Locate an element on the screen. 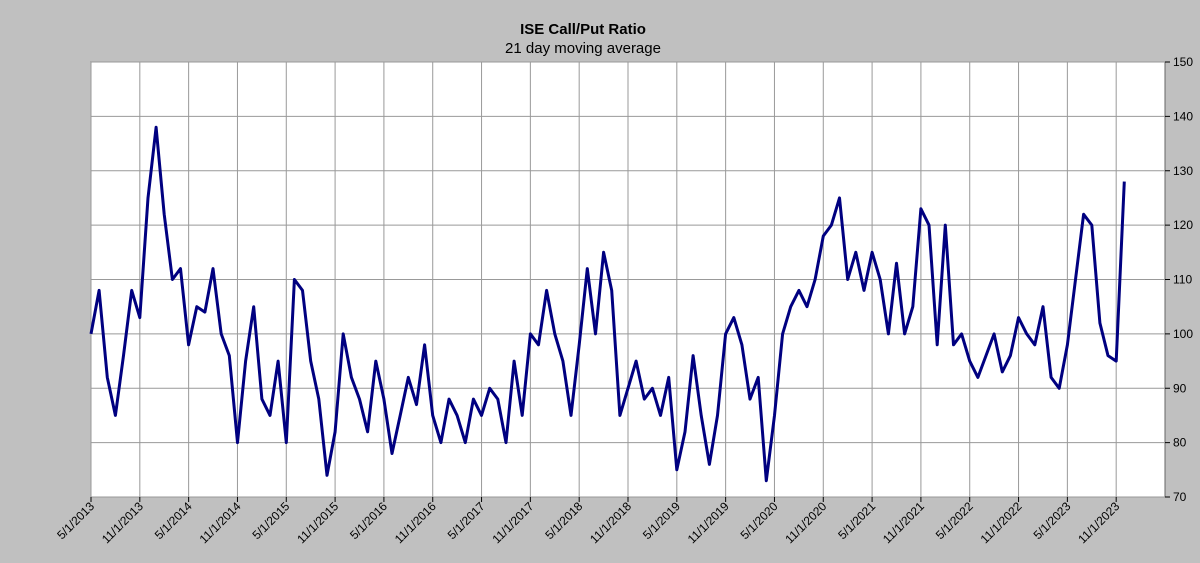 This screenshot has height=563, width=1200. y-tick-label: 110 is located at coordinates (1182, 280).